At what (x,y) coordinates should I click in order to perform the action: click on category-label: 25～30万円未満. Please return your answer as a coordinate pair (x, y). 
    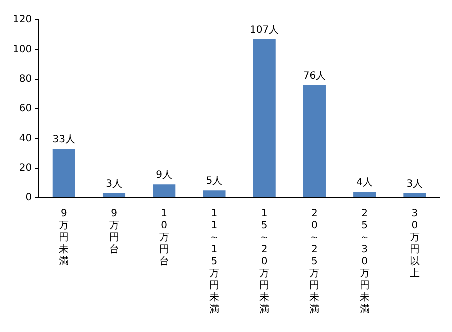
    Looking at the image, I should click on (365, 262).